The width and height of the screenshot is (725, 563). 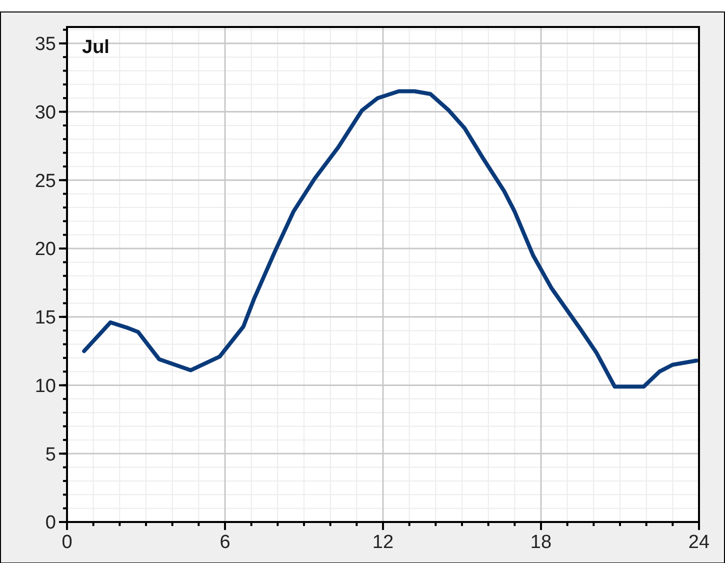 I want to click on x-tick-label: 6, so click(x=225, y=542).